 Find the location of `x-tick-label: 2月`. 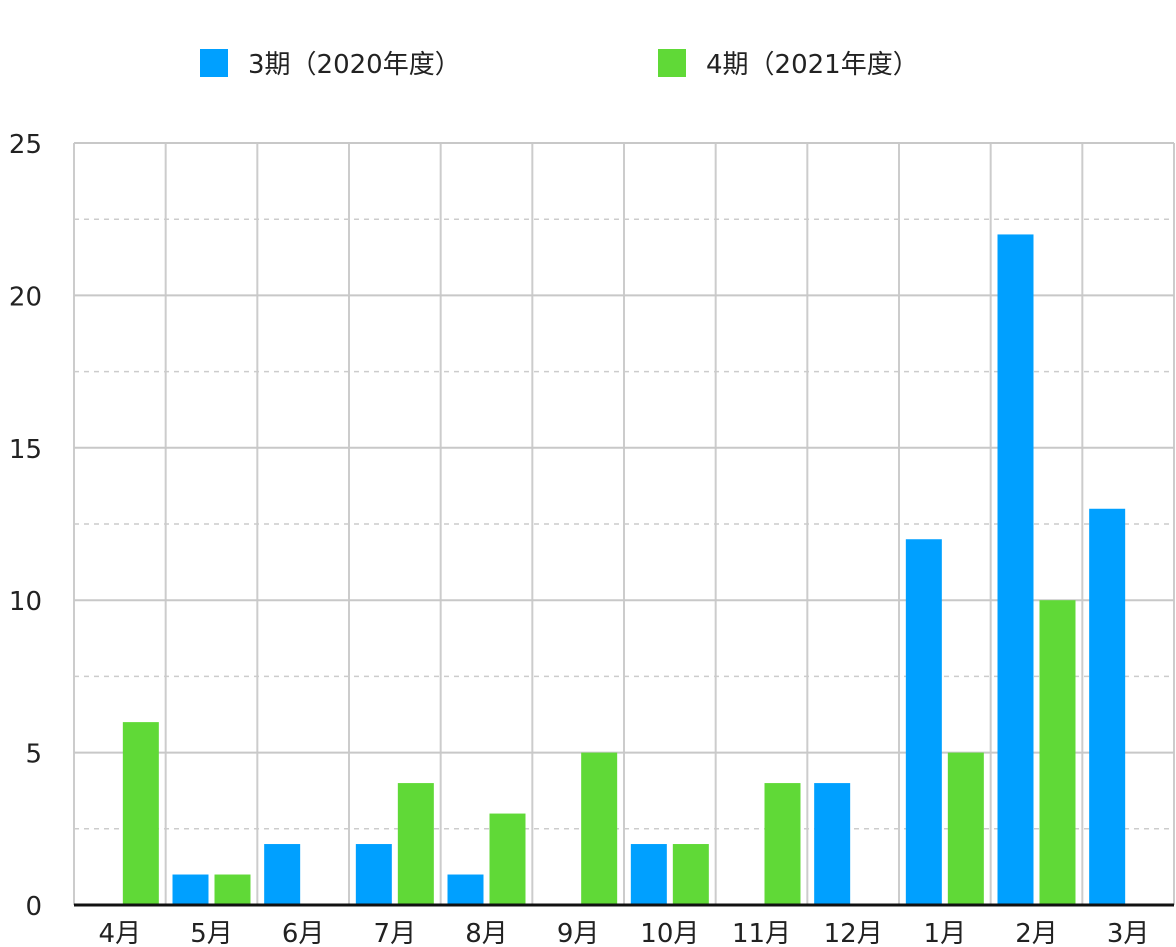

x-tick-label: 2月 is located at coordinates (1036, 933).